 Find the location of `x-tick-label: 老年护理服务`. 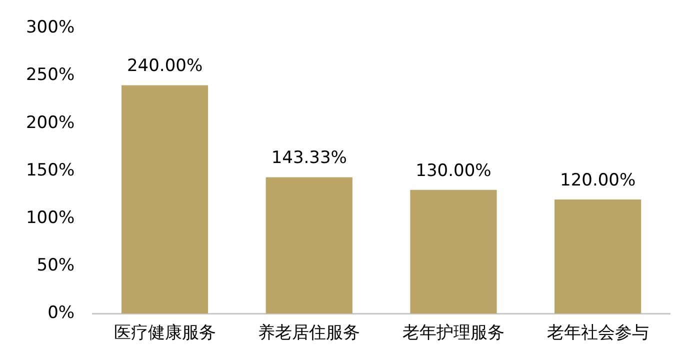

x-tick-label: 老年护理服务 is located at coordinates (453, 333).